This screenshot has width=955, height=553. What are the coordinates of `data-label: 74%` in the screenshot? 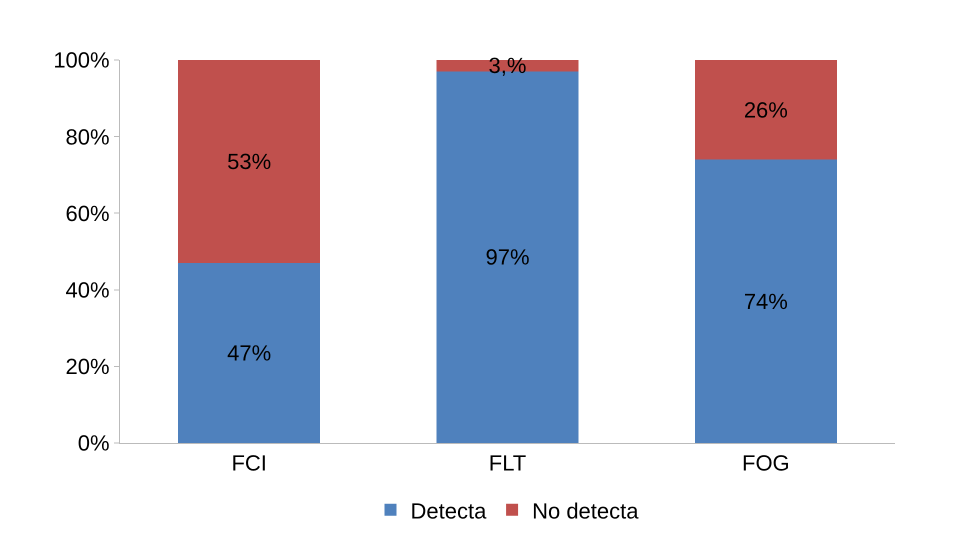 It's located at (766, 301).